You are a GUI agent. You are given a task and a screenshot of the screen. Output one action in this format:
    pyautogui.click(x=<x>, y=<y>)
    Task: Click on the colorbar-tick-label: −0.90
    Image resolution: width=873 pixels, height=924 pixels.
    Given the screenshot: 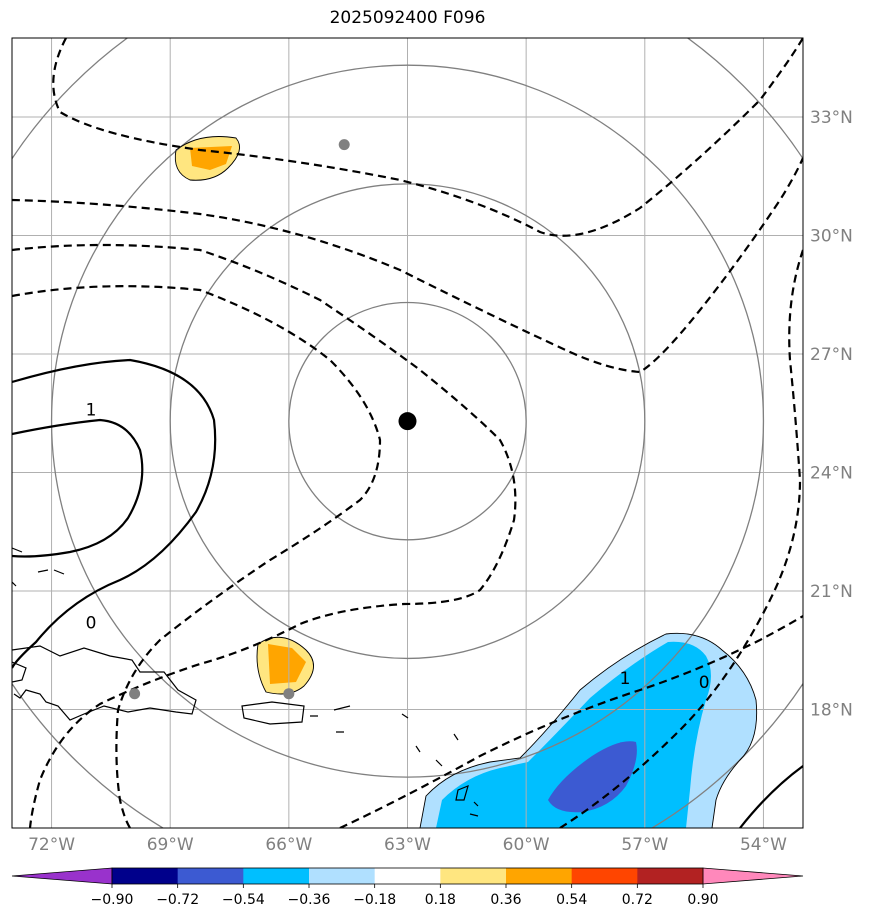 What is the action you would take?
    pyautogui.click(x=112, y=900)
    